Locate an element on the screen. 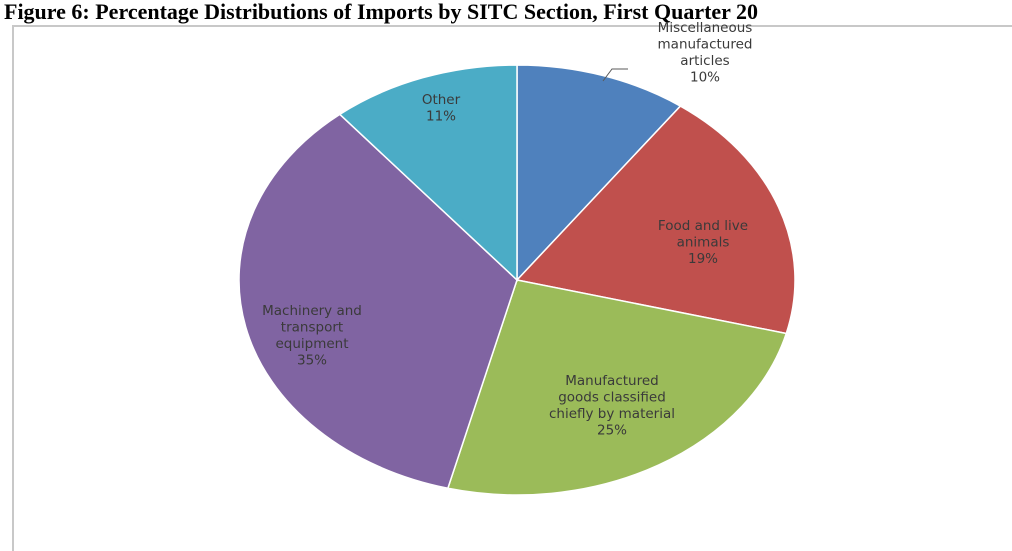 This screenshot has height=551, width=1012. pie-slice-other is located at coordinates (428, 173).